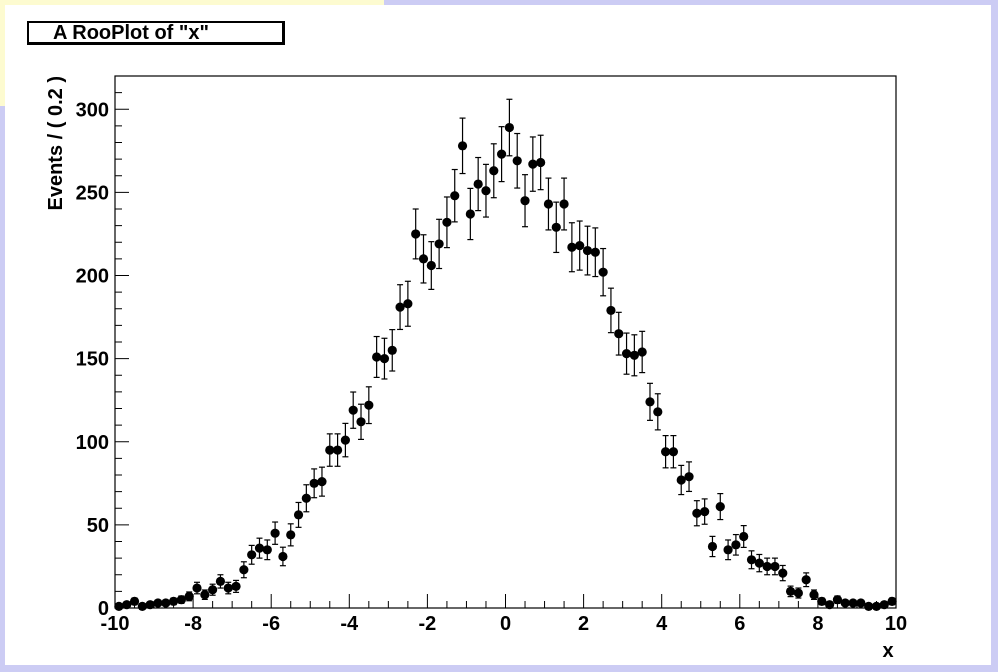 The image size is (998, 672). I want to click on y-tick-label: 200, so click(92, 277).